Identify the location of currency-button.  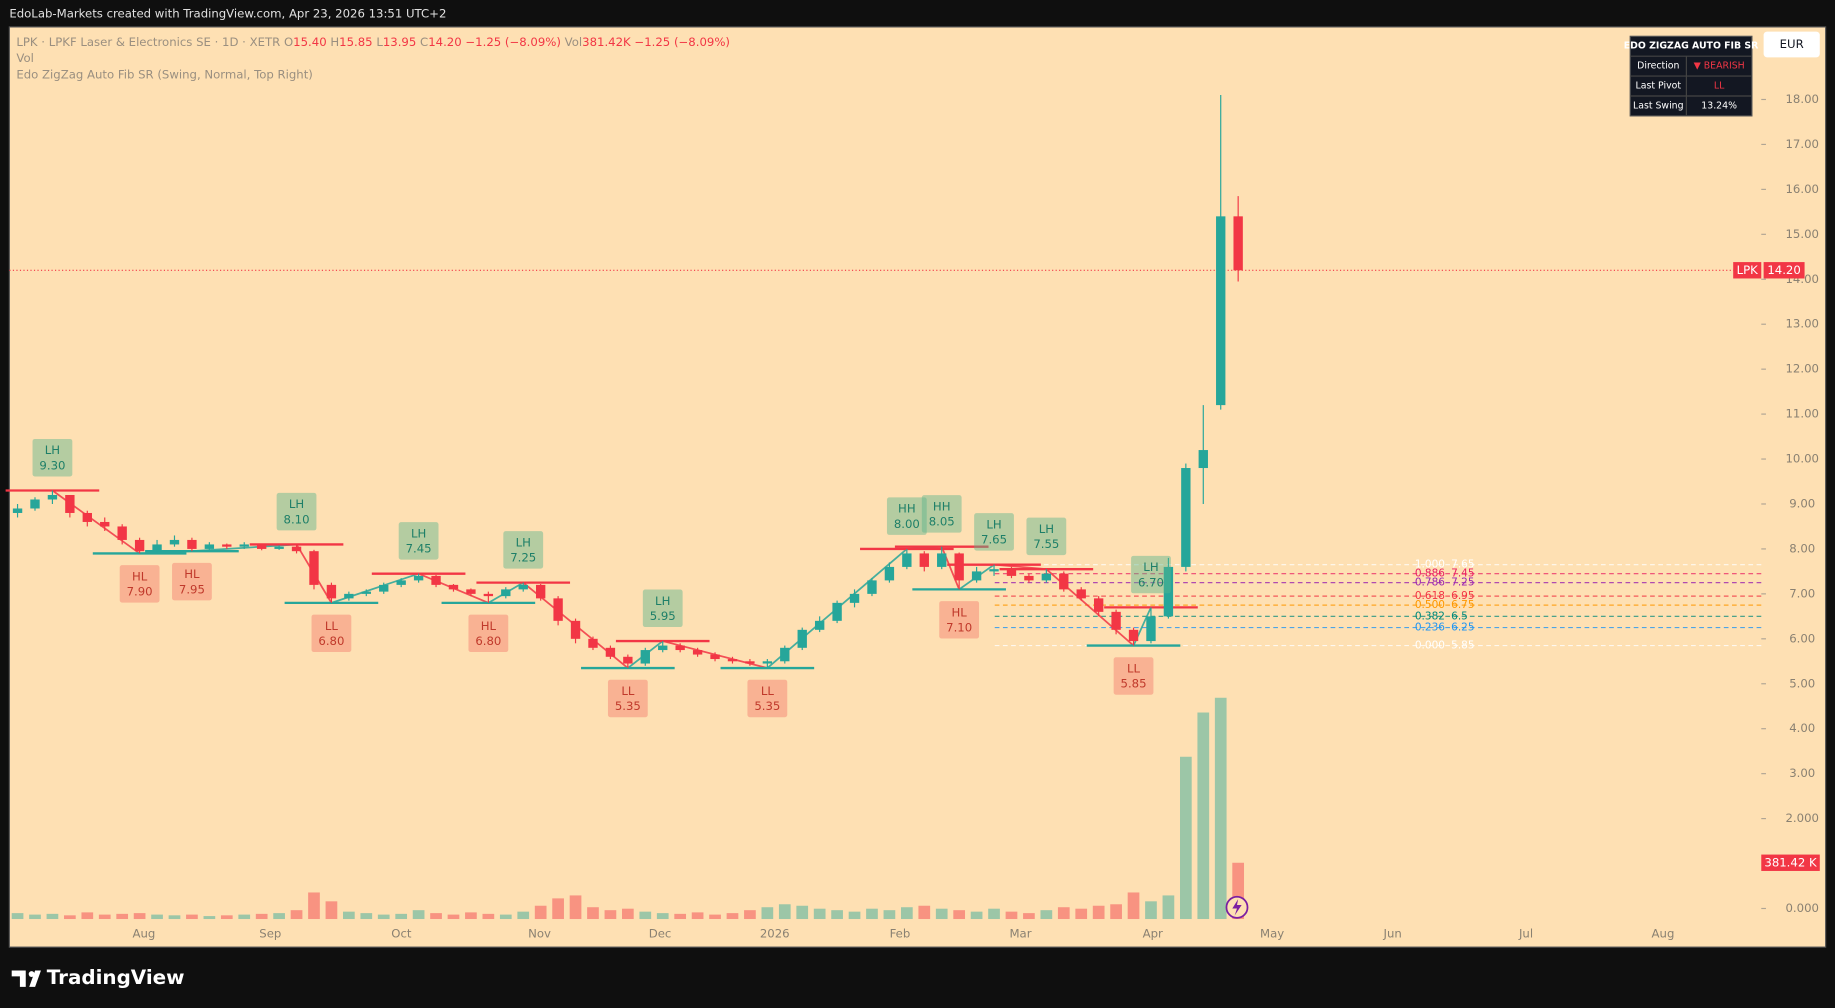
(1791, 44).